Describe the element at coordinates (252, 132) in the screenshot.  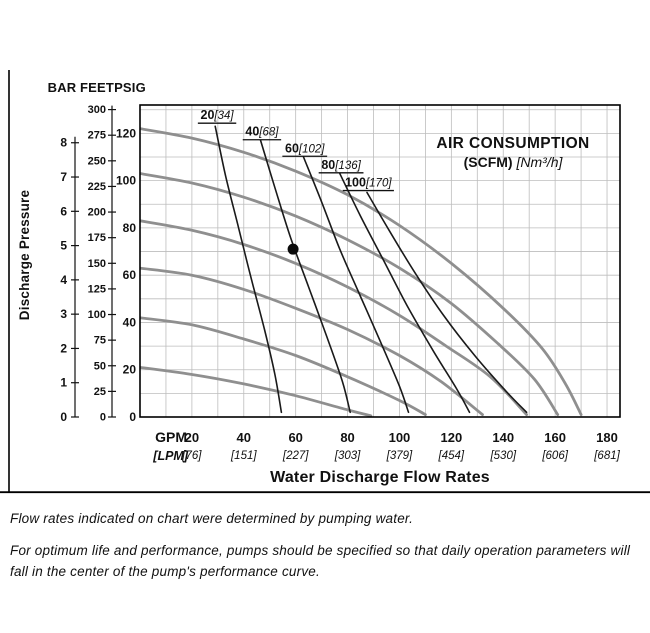
I see `air-curve-label-scfm: 40` at that location.